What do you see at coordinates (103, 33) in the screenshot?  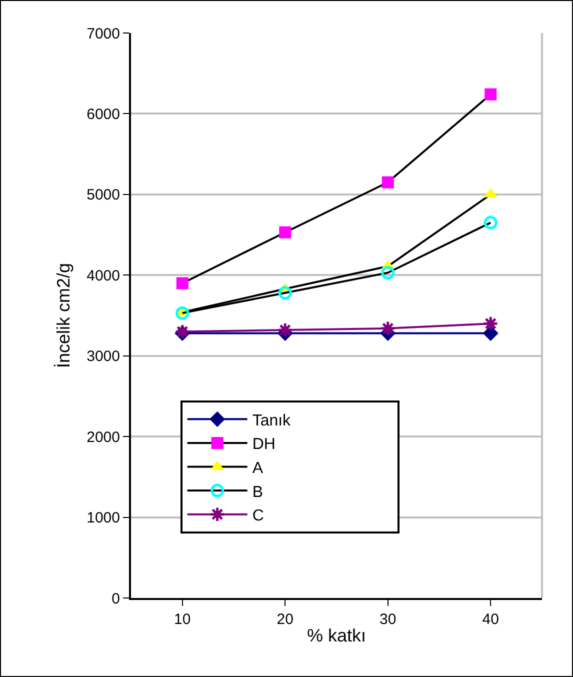 I see `y-tick-label: 7000` at bounding box center [103, 33].